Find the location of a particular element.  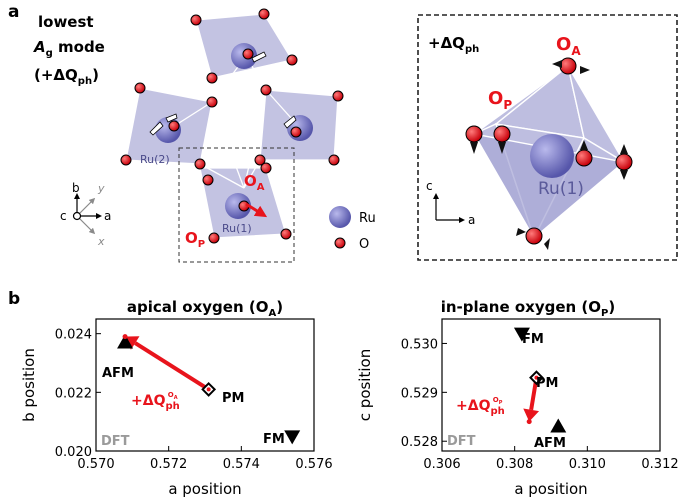

chart1-ylabel: b position is located at coordinates (29, 385).